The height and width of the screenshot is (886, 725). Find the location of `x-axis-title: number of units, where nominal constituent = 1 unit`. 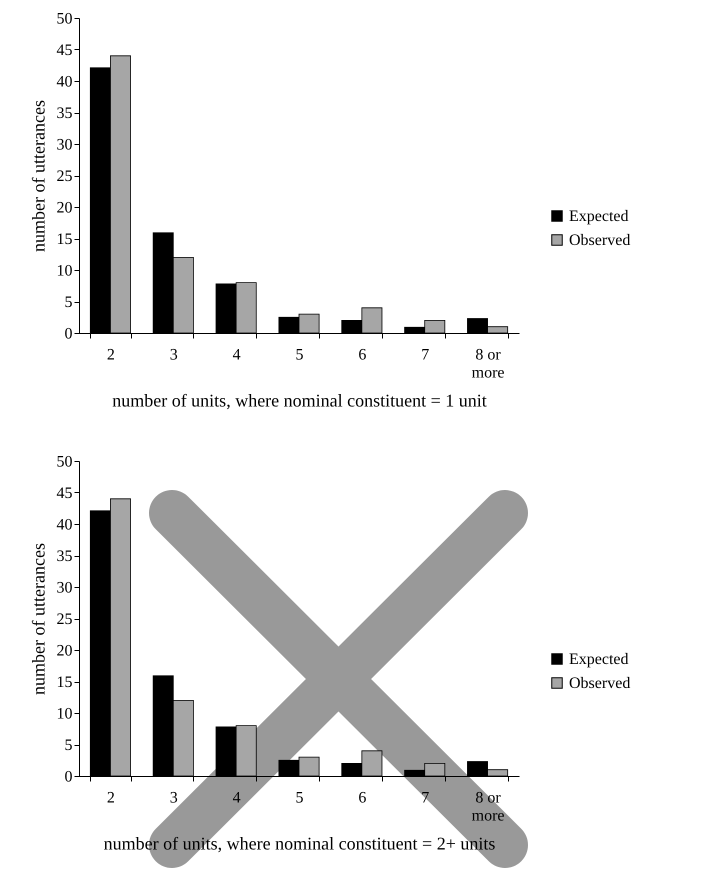

x-axis-title: number of units, where nominal constituent = 1 unit is located at coordinates (299, 400).